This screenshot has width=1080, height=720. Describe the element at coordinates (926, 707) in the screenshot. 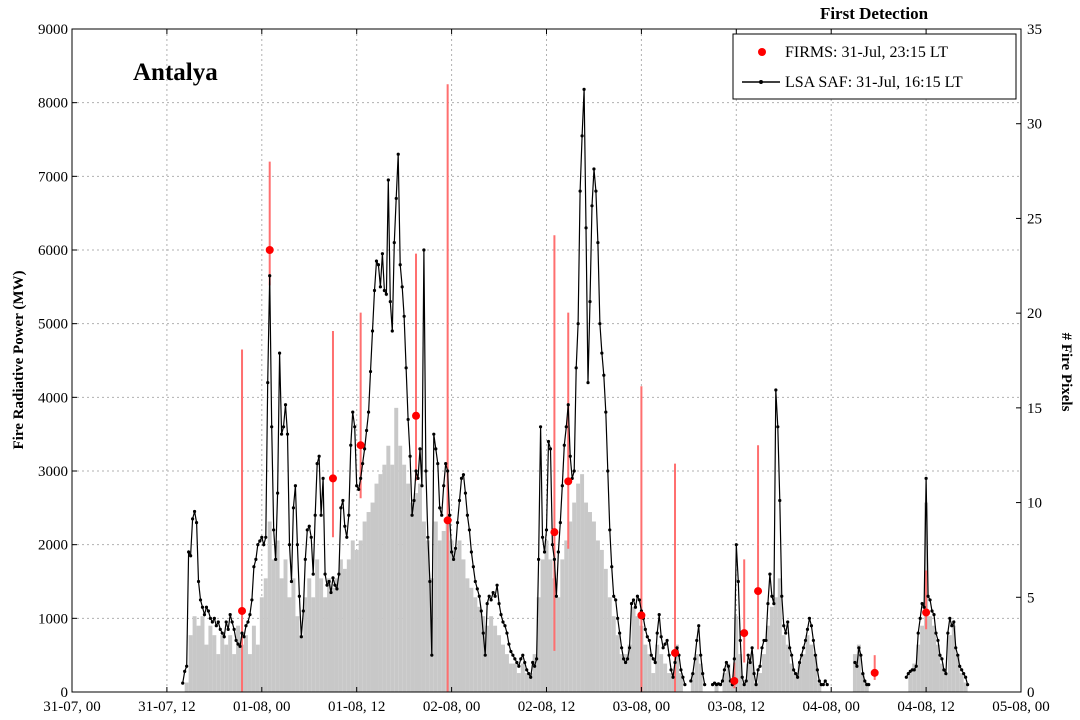

I see `x-tick-label: 04-08, 12` at that location.